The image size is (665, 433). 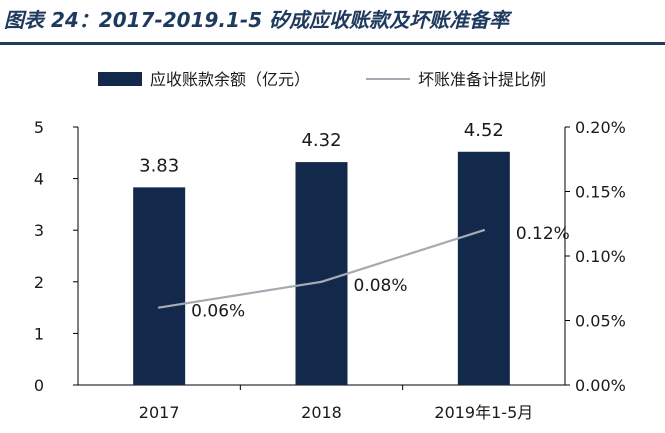 I want to click on legend-bar-swatch, so click(x=120, y=79).